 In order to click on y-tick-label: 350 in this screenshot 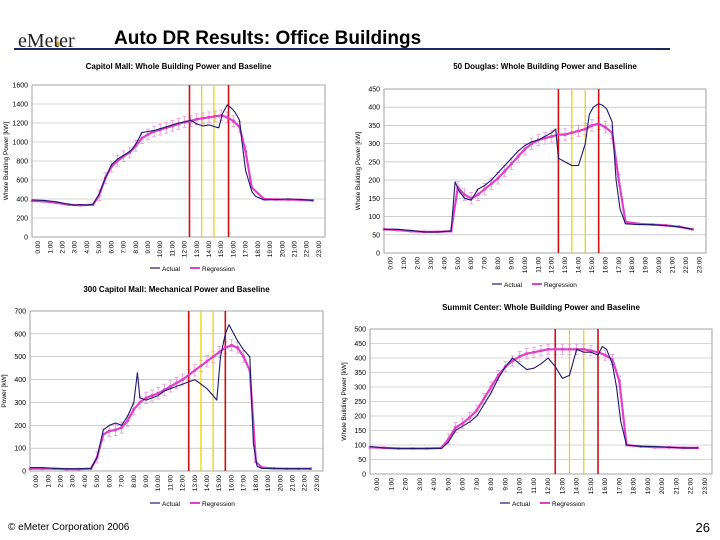, I will do `click(374, 126)`.